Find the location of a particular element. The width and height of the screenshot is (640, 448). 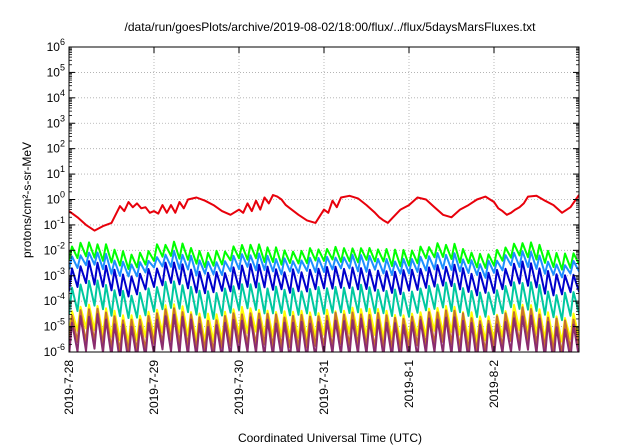

x-tick-label: 2019-7-30 is located at coordinates (239, 387).